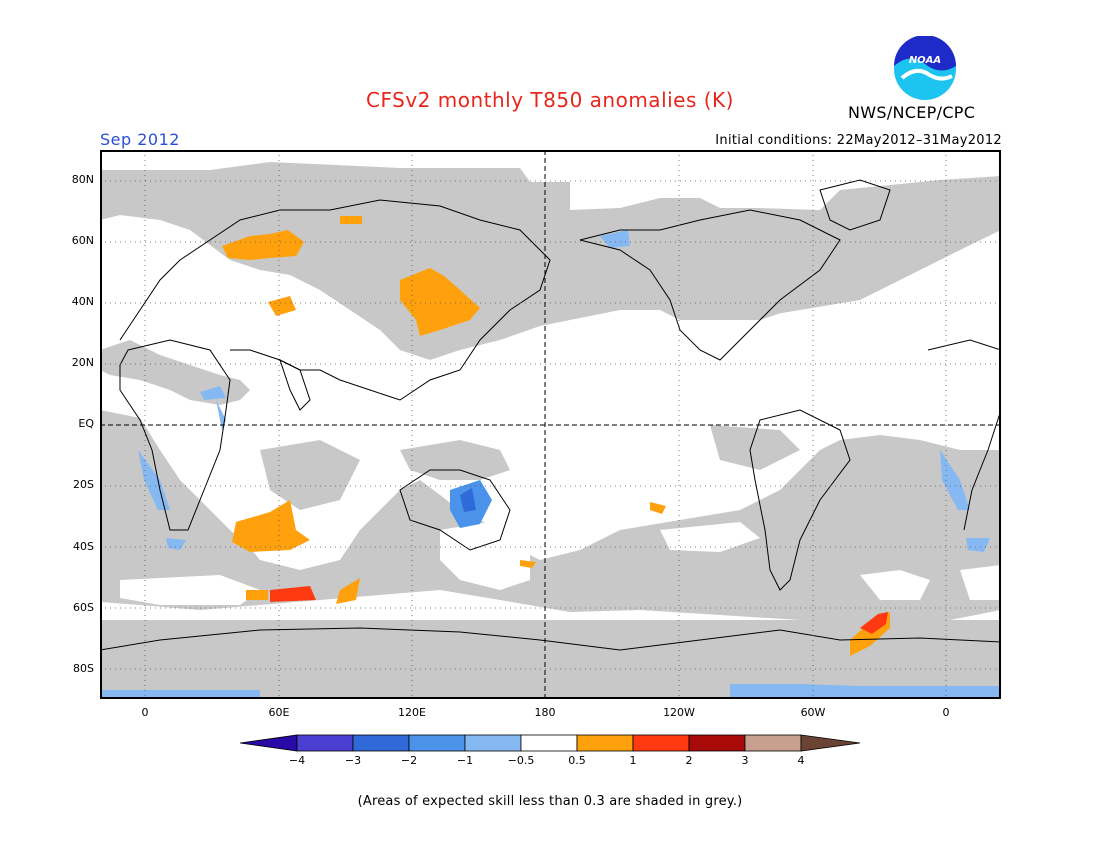  What do you see at coordinates (858, 140) in the screenshot?
I see `initial-conditions: Initial conditions: 22May2012–31May2012` at bounding box center [858, 140].